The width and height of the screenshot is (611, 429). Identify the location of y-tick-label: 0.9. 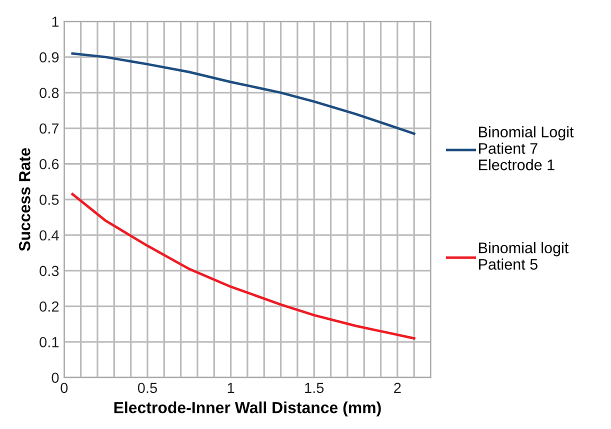
(49, 57).